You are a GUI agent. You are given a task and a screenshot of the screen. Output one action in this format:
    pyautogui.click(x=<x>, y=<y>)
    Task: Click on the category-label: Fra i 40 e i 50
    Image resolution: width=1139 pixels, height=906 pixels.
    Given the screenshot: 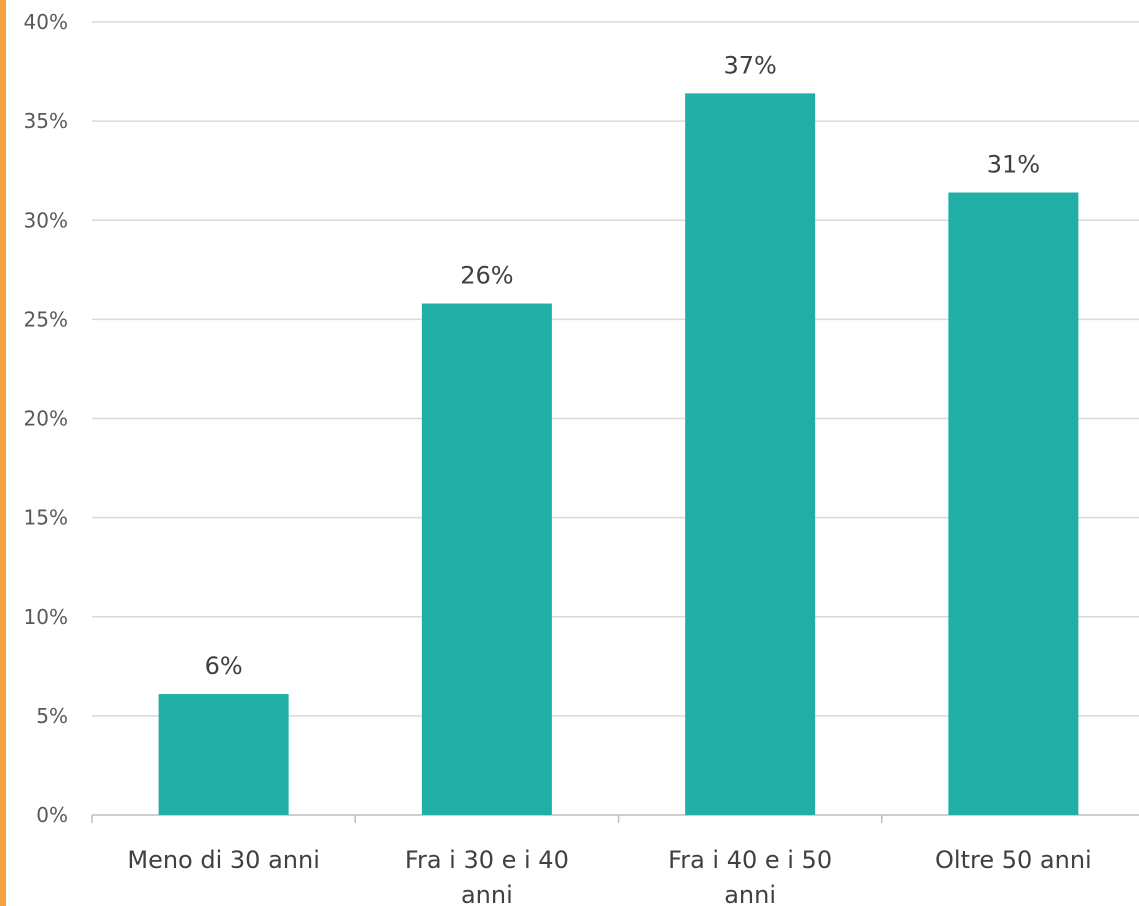 What is the action you would take?
    pyautogui.click(x=750, y=860)
    